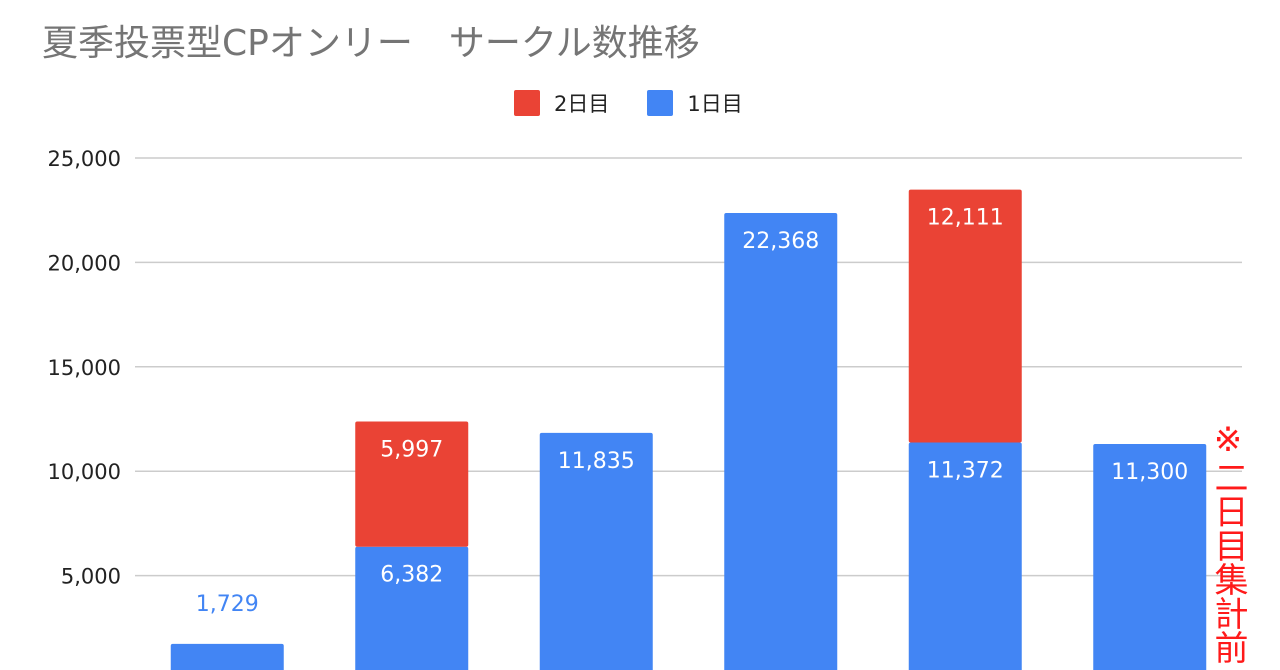 The height and width of the screenshot is (670, 1280). Describe the element at coordinates (596, 461) in the screenshot. I see `data-label-day1: 11,835` at that location.